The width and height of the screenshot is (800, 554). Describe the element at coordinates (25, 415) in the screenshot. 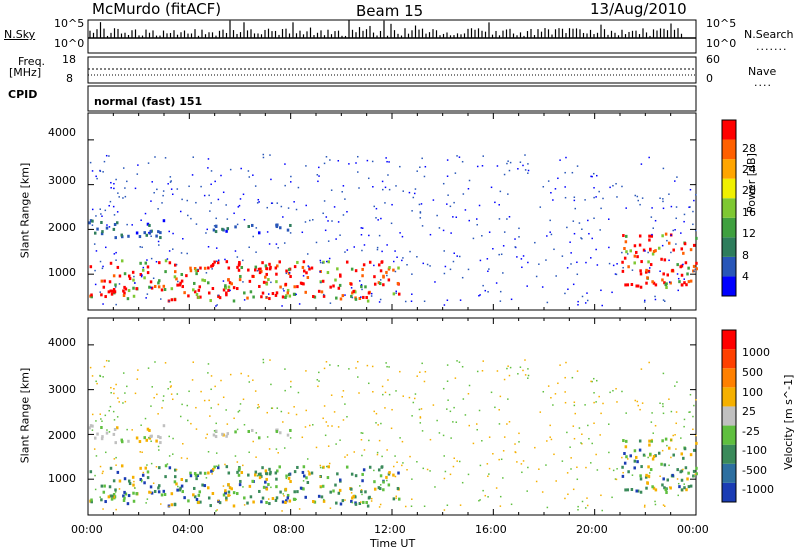

I see `velocity-ylabel: Slant Range [km]` at that location.